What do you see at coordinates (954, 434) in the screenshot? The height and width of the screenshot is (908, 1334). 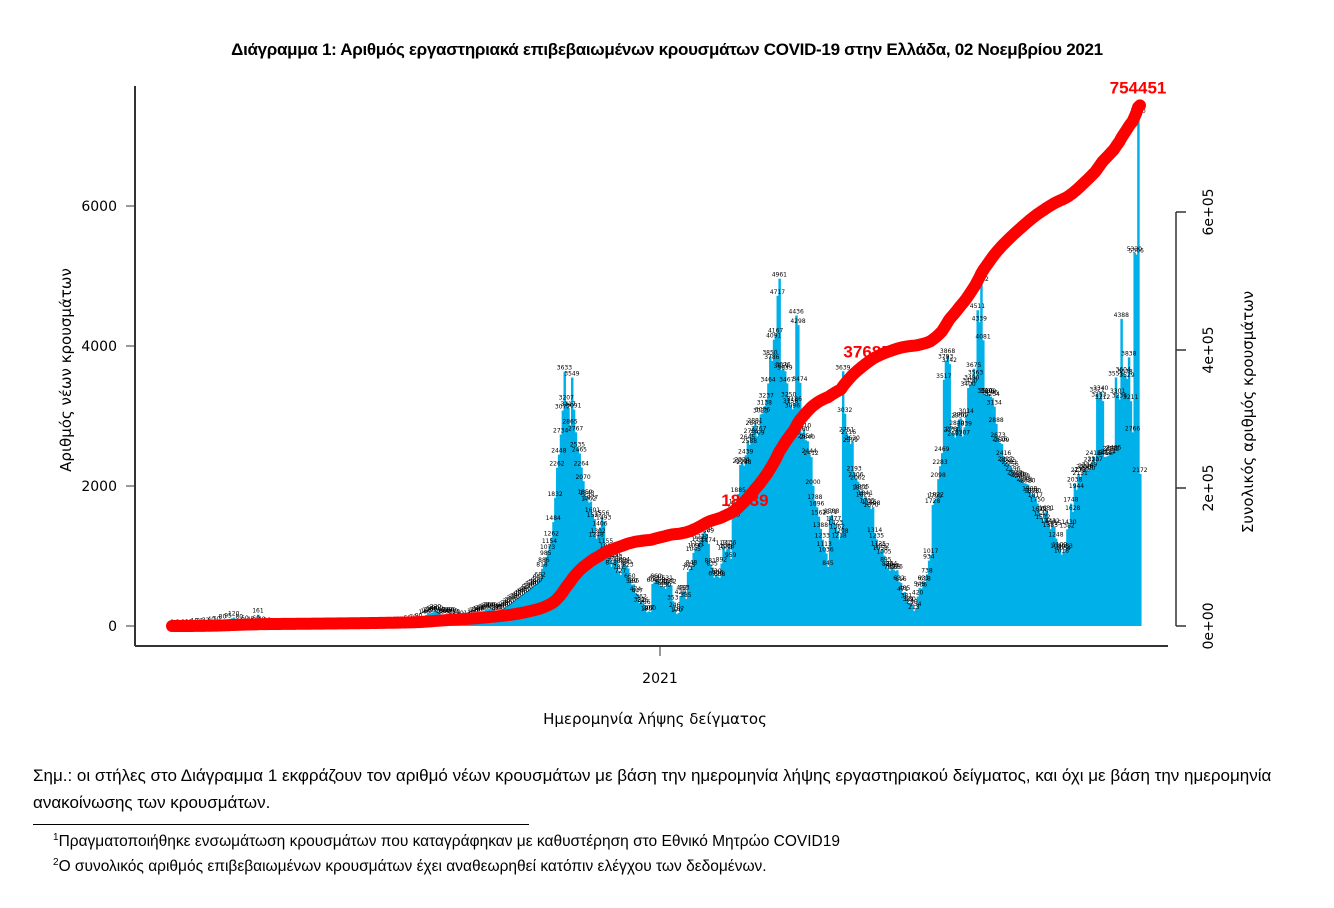 I see `bar-value-label: 2692` at bounding box center [954, 434].